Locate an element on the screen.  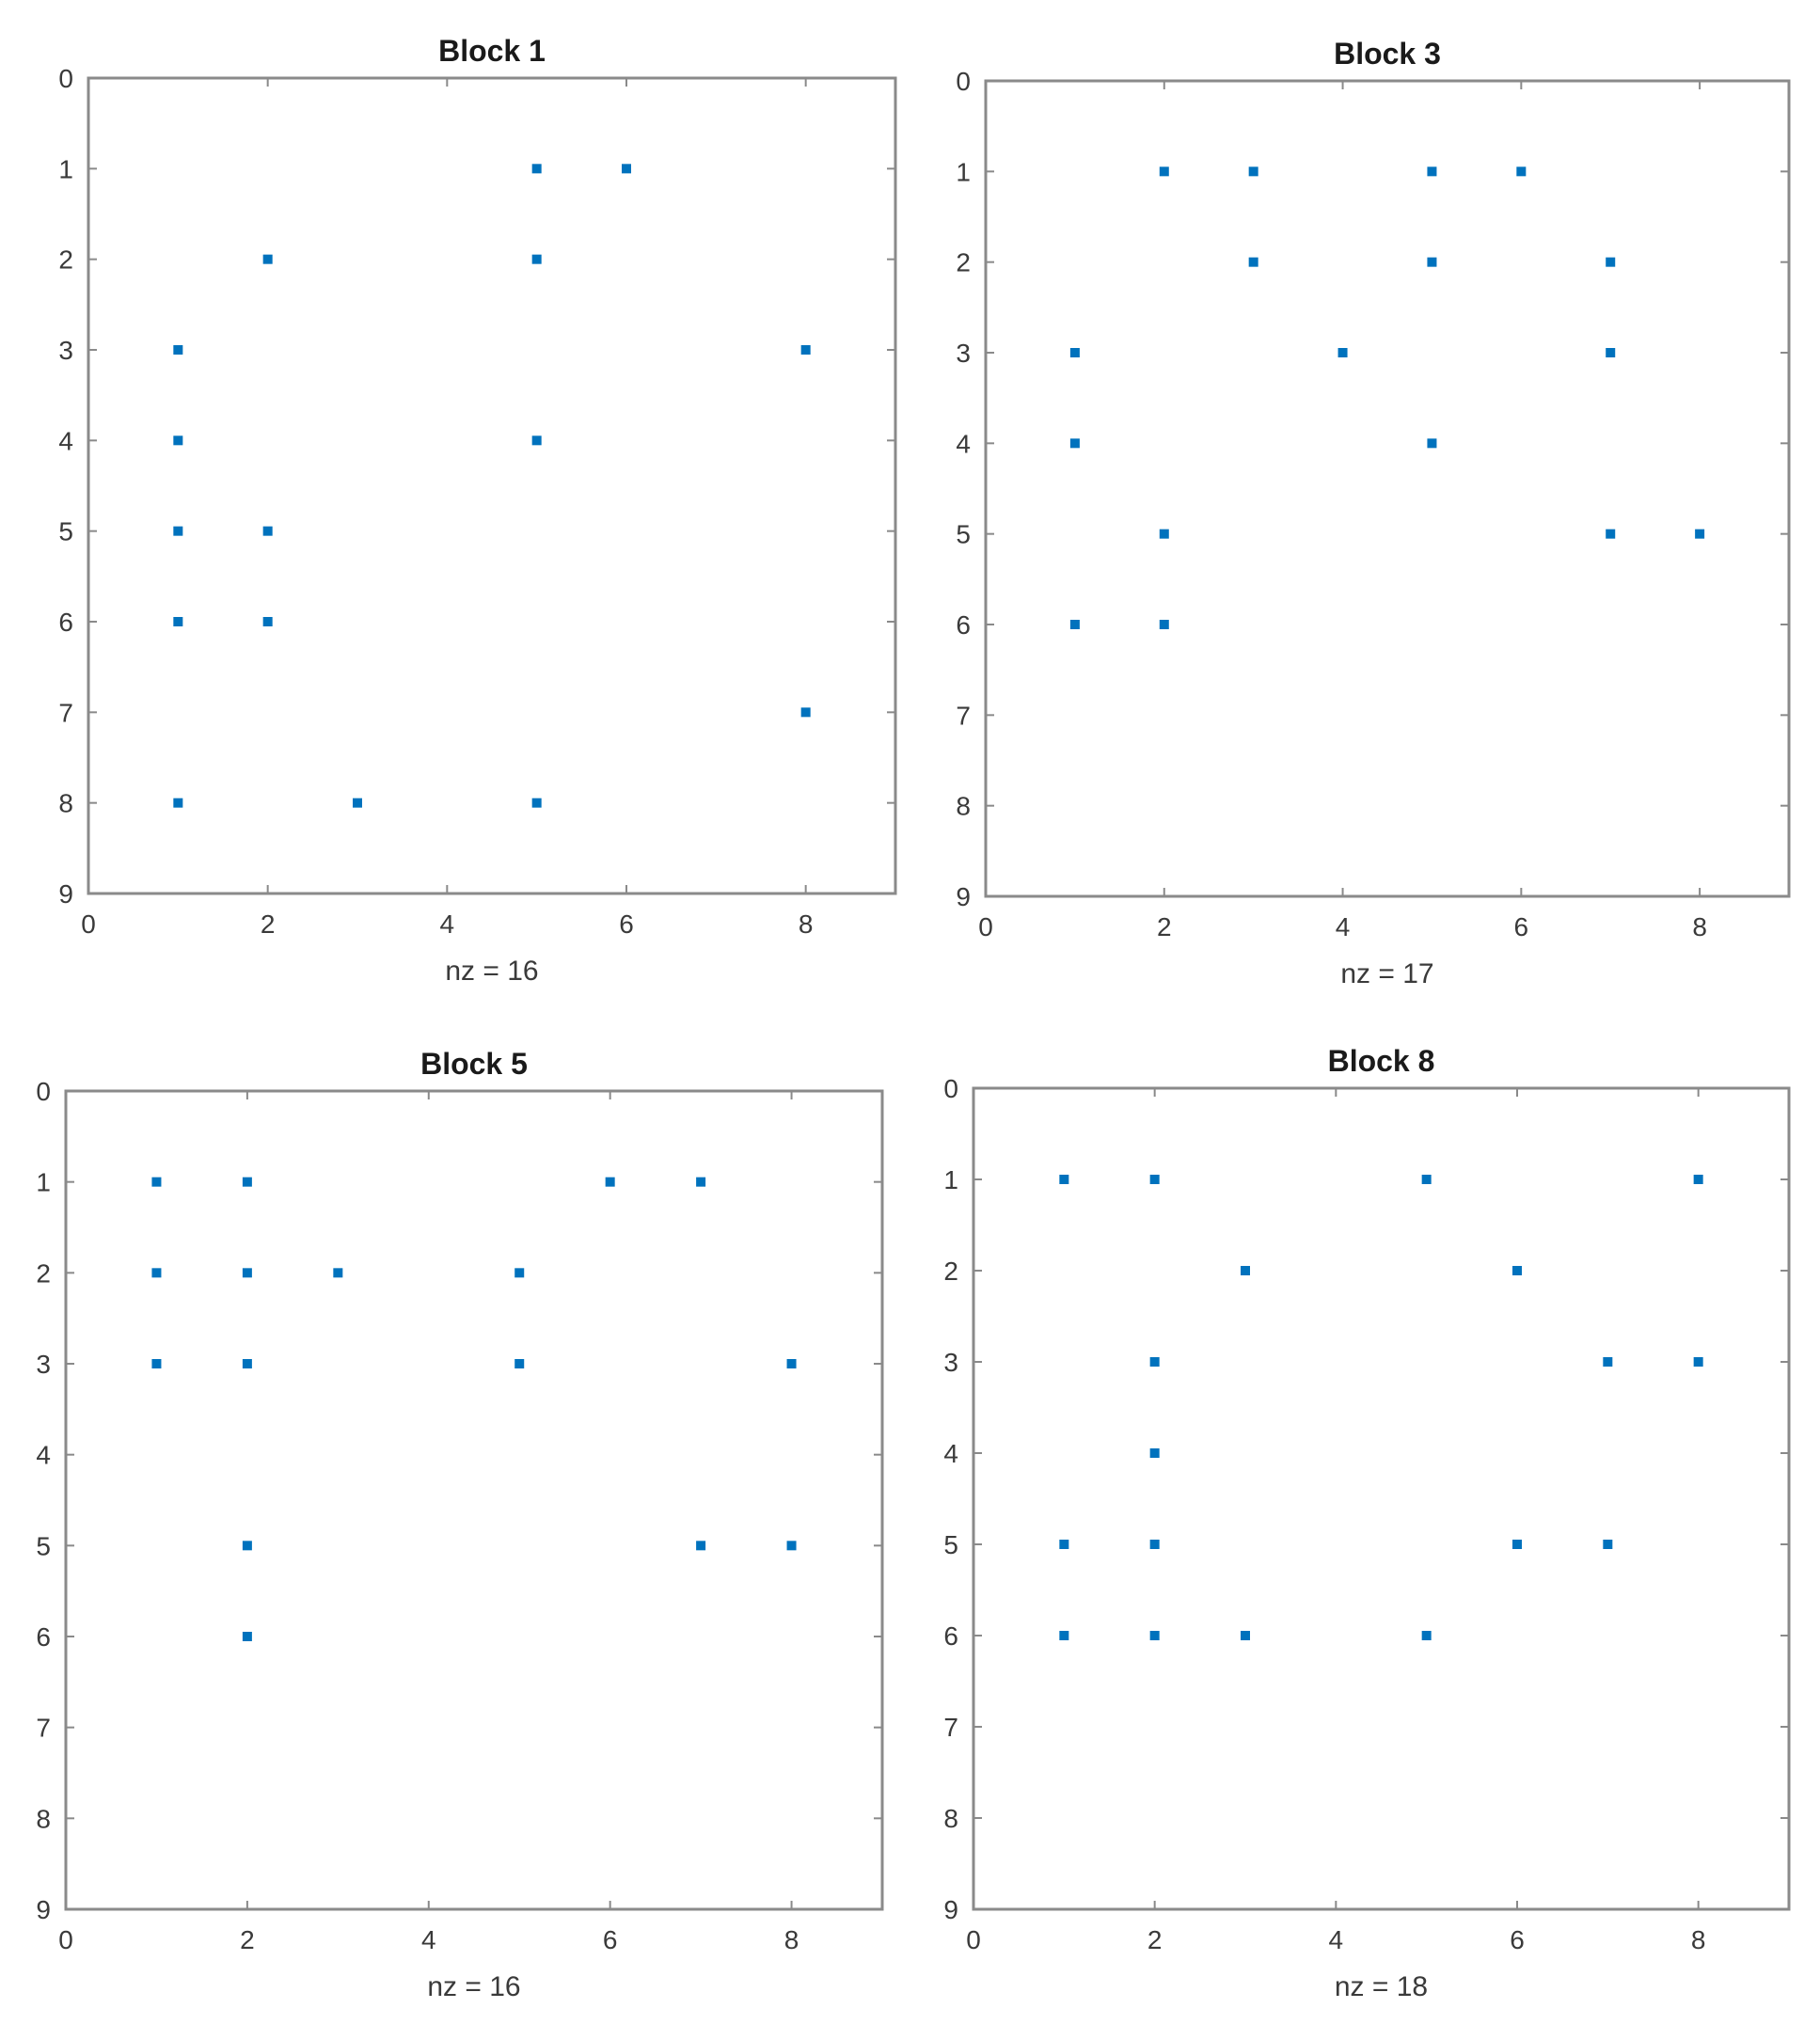
y-tick-label: 5 is located at coordinates (950, 1545).